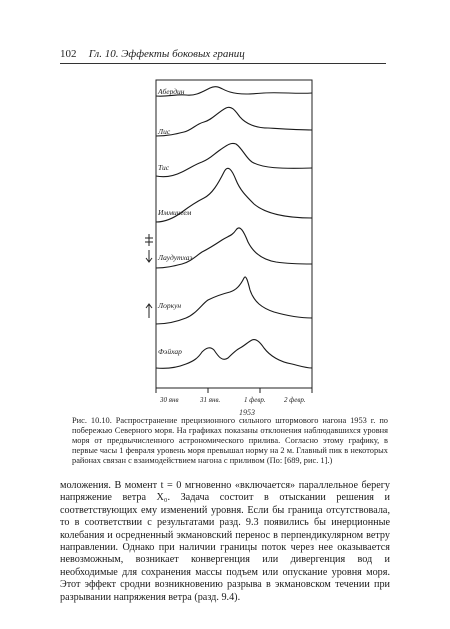 The width and height of the screenshot is (450, 629). I want to click on running-title: Гл. 10. Эффекты боковых границ, so click(166, 54).